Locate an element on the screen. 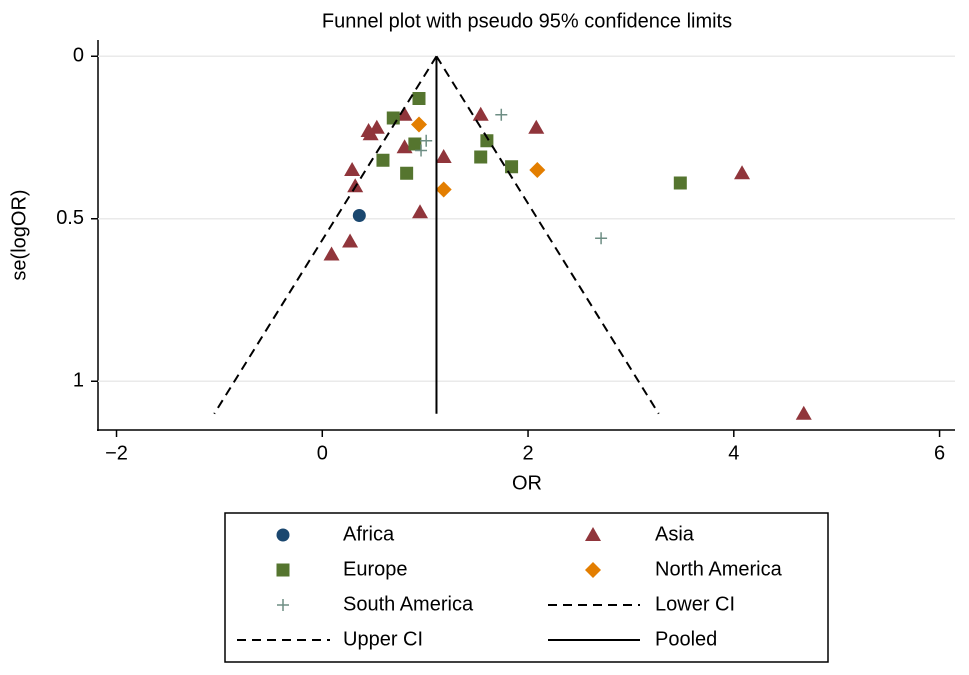 The image size is (969, 675). legend-label: Europe is located at coordinates (375, 569).